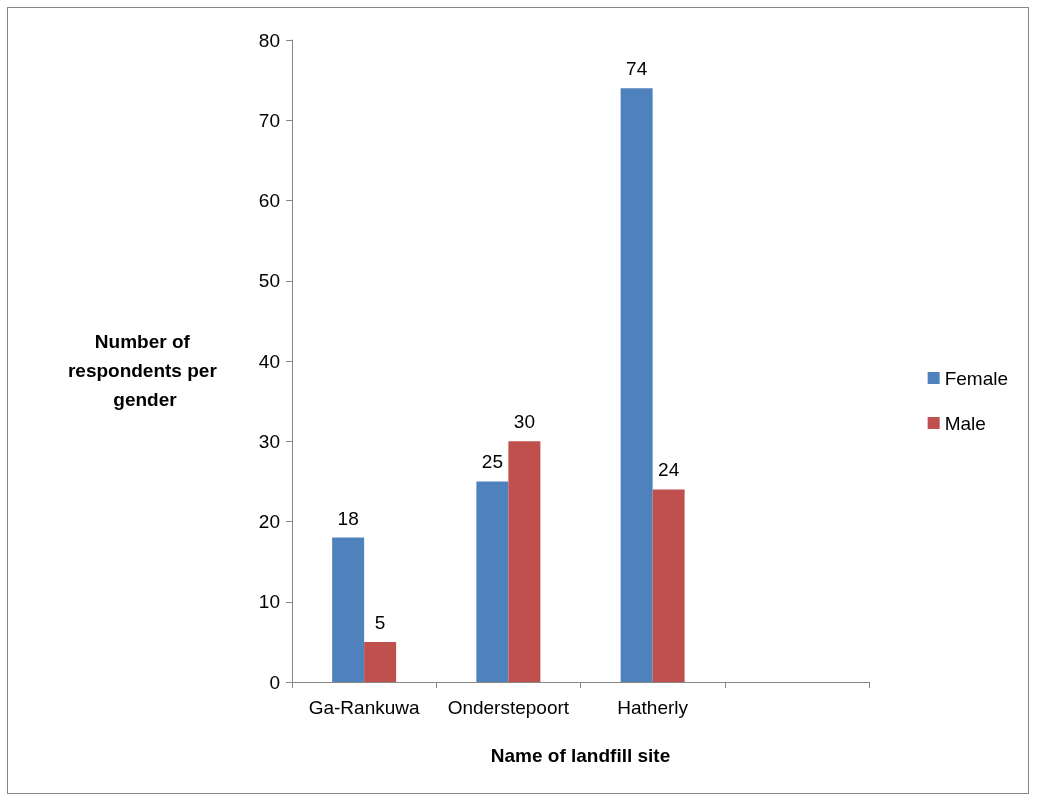 This screenshot has width=1038, height=803. Describe the element at coordinates (508, 707) in the screenshot. I see `x-tick-label: Onderstepoort` at that location.